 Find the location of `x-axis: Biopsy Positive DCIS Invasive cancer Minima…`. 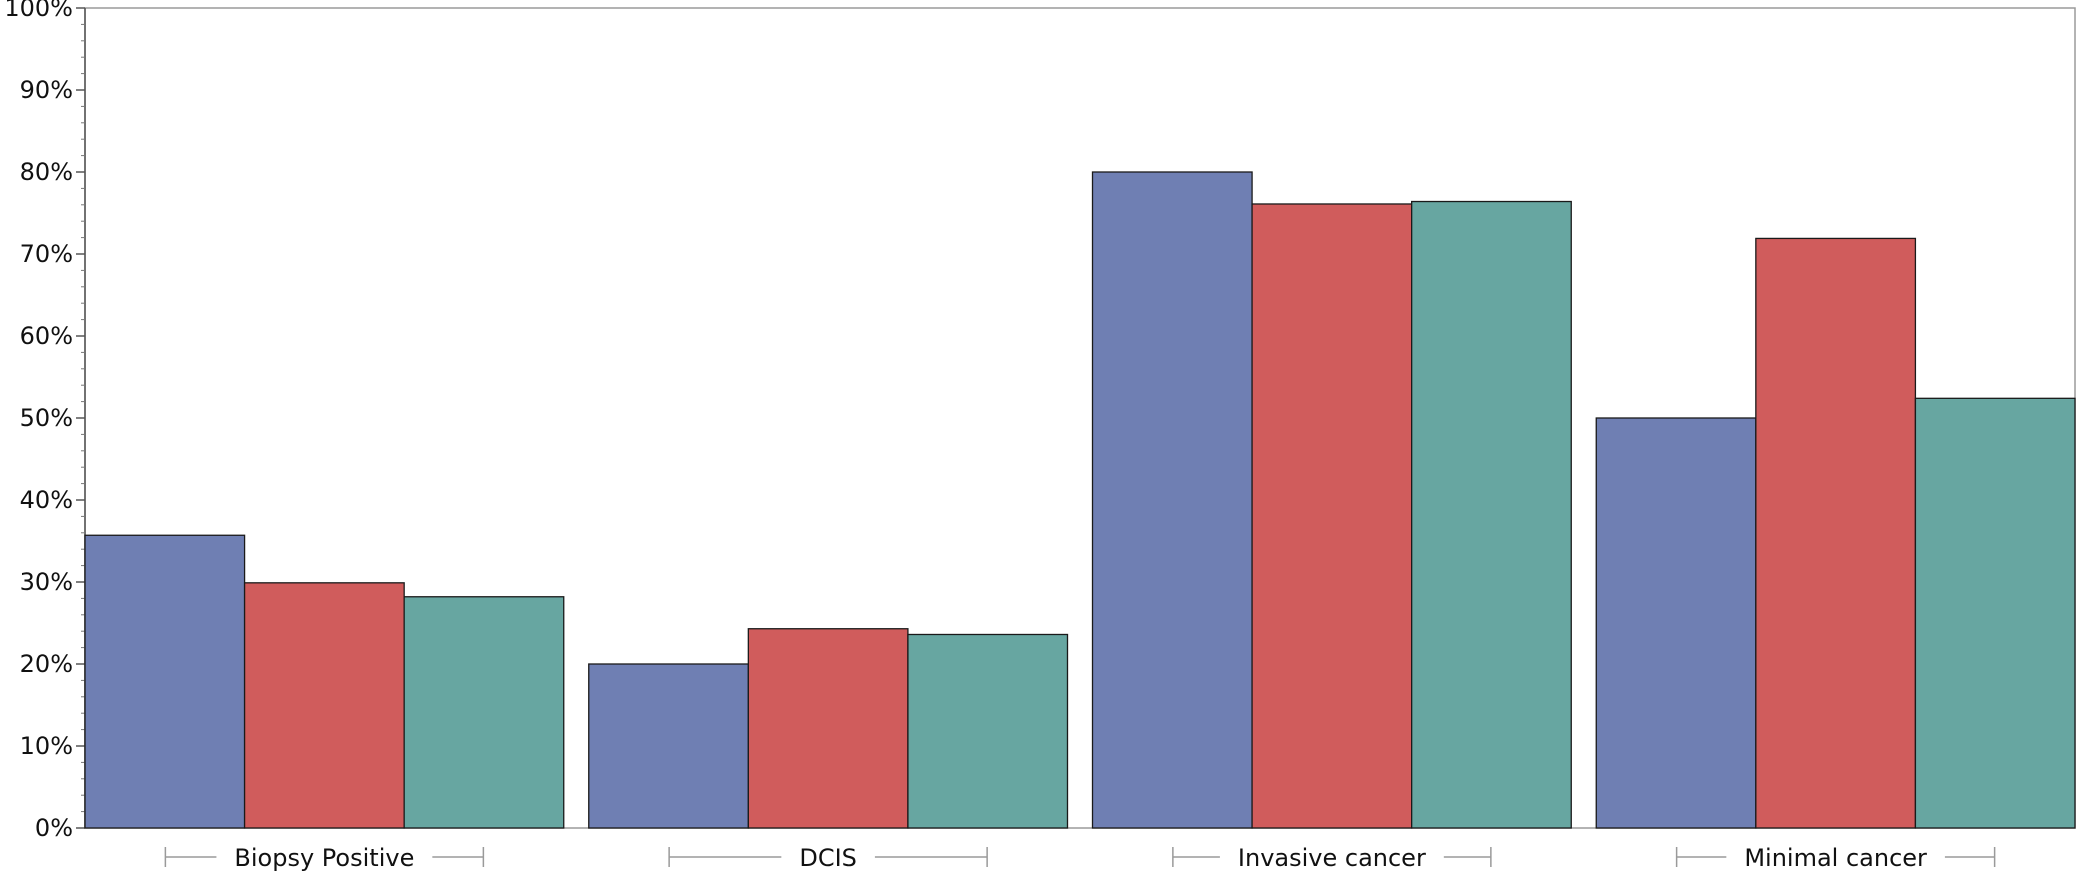

x-axis: Biopsy Positive DCIS Invasive cancer Minima… is located at coordinates (1080, 858).